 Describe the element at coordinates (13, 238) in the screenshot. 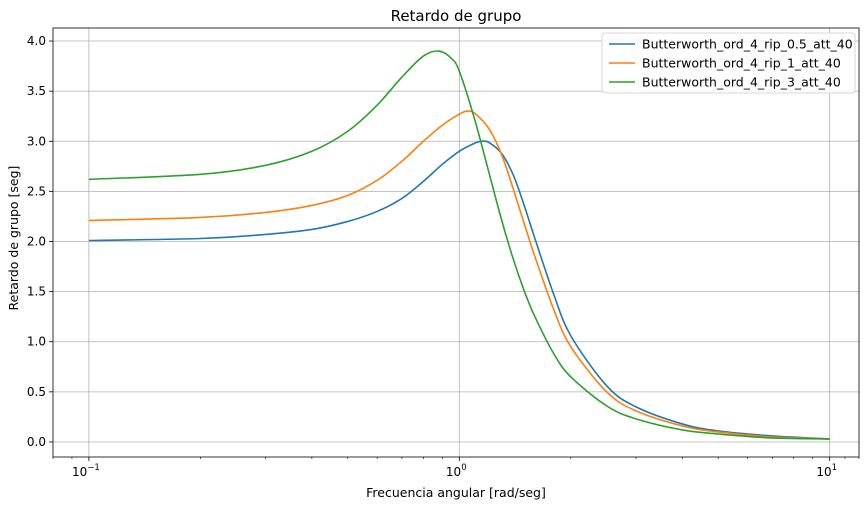

I see `y-axis-label: Retardo de grupo [seg]` at that location.